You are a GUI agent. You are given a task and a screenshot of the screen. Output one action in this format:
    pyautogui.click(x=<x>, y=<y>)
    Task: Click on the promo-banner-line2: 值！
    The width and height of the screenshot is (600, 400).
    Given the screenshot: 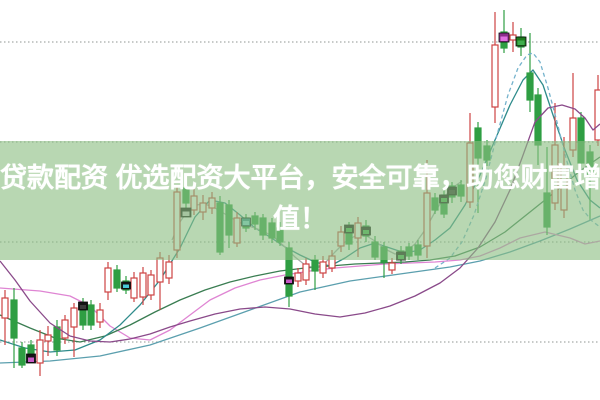 What is the action you would take?
    pyautogui.click(x=300, y=219)
    